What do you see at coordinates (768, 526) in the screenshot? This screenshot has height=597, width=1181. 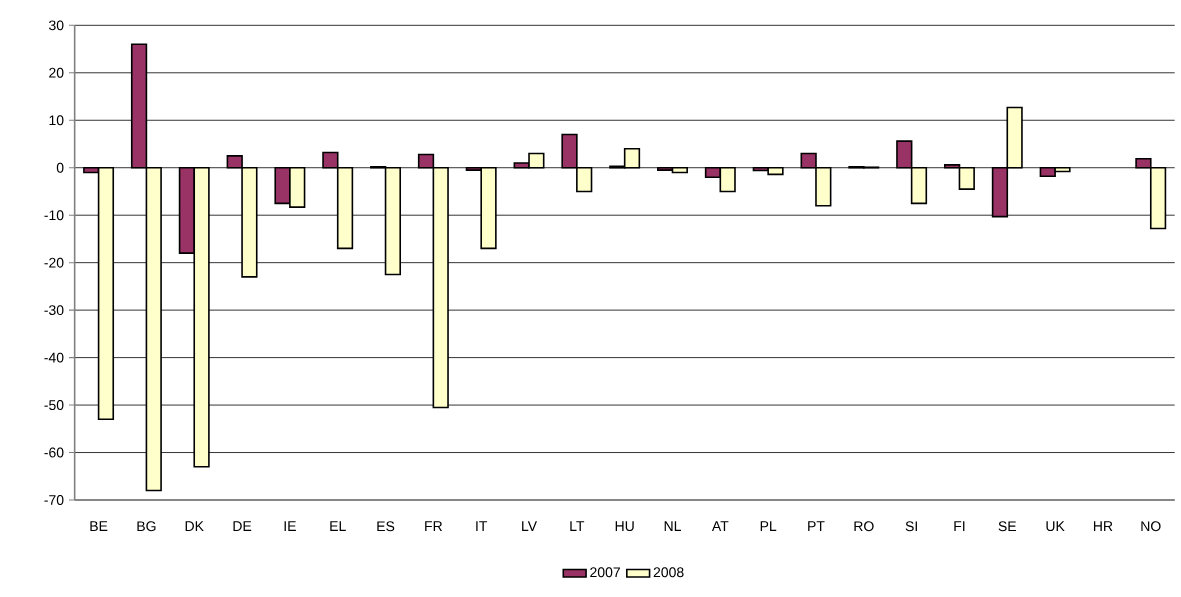 I see `x-tick-label: PL` at bounding box center [768, 526].